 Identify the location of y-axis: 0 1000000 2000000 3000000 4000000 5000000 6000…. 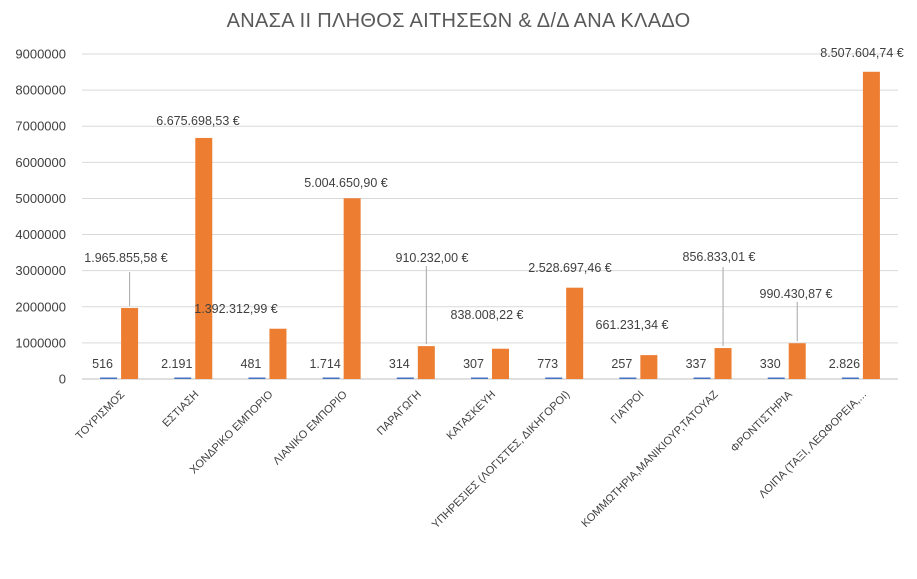
(40, 217).